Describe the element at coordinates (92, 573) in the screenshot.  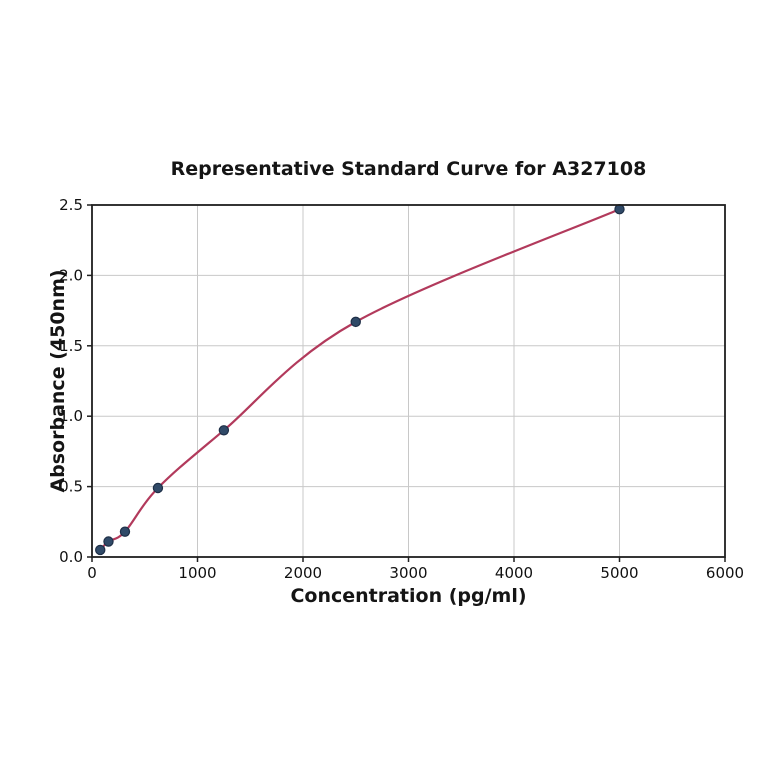
I see `x-tick-label: 0` at that location.